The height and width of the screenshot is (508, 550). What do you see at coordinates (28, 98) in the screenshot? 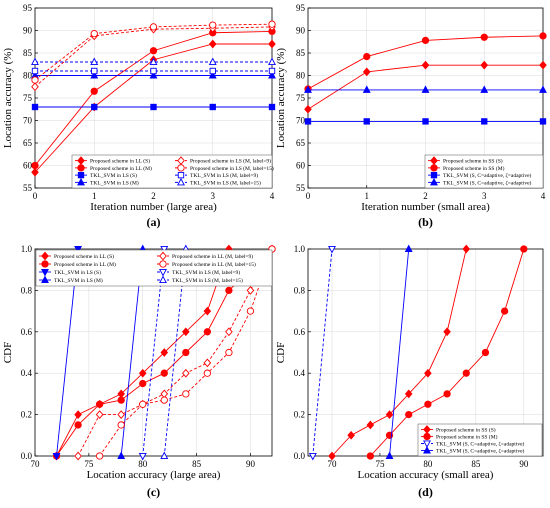
I see `chart-a-ytick-label: 75` at bounding box center [28, 98].